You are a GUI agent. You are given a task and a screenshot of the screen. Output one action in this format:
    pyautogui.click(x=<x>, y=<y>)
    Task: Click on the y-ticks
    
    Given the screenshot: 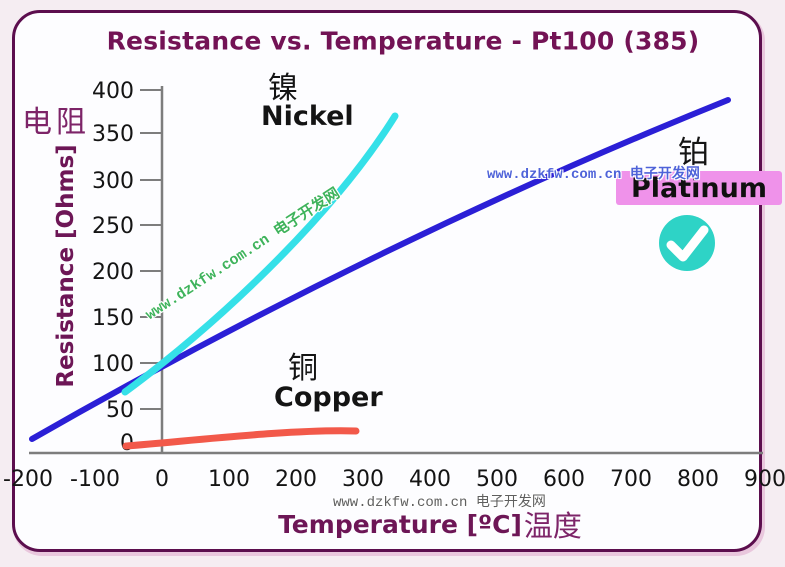 What is the action you would take?
    pyautogui.click(x=151, y=267)
    